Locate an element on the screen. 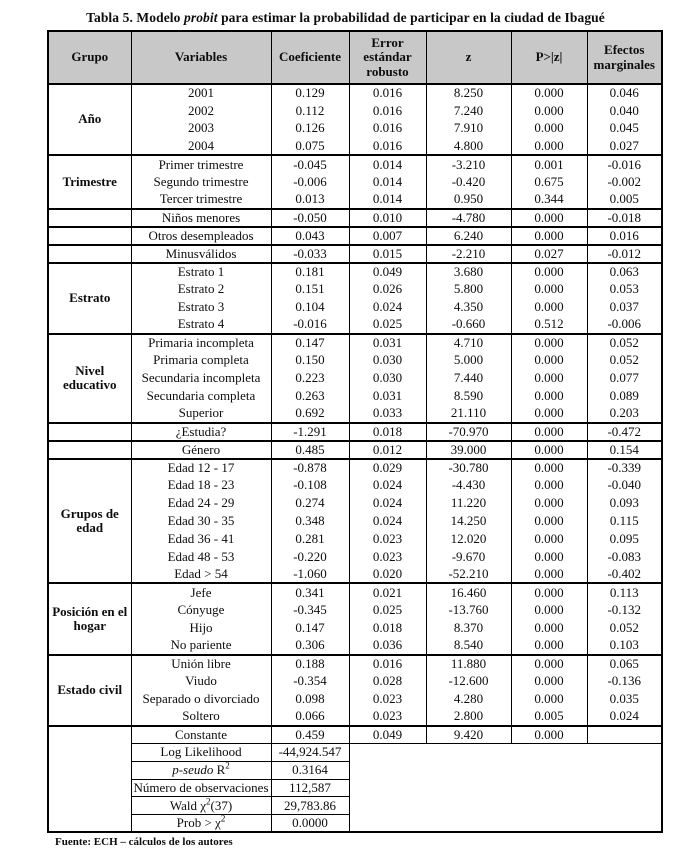  table-row: Estrato 2 0.151 0.026 5.800 0.000 0.053 is located at coordinates (355, 289).